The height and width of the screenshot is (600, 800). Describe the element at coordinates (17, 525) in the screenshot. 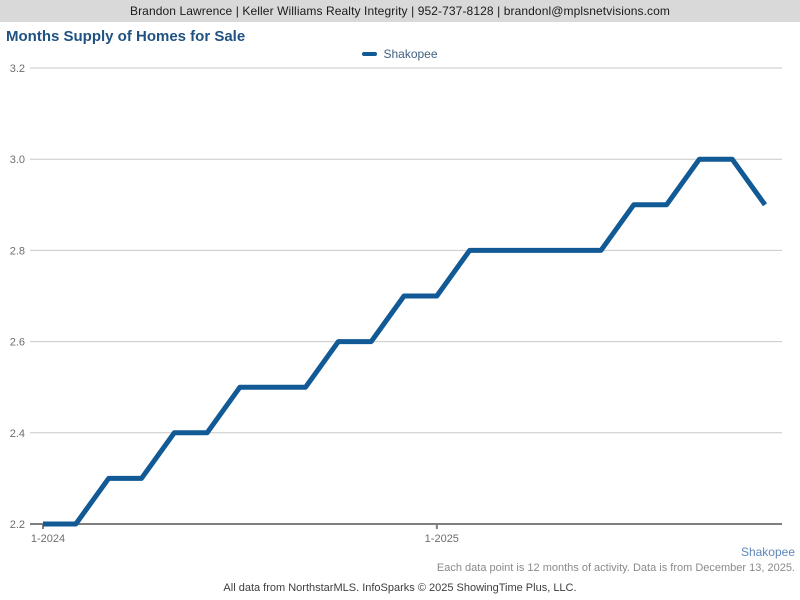

I see `y-tick-label: 2.2` at that location.